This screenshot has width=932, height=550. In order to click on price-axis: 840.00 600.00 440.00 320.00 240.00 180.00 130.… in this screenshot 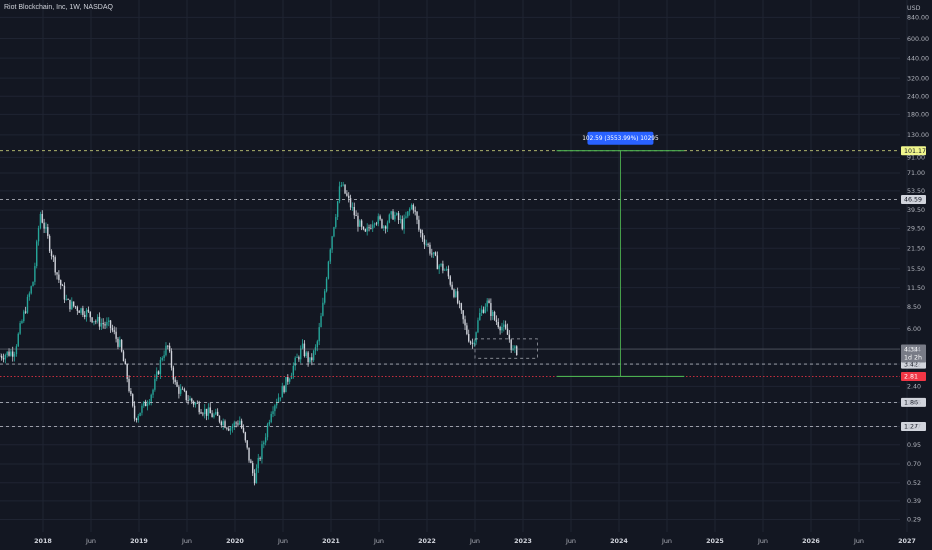, I will do `click(918, 264)`.